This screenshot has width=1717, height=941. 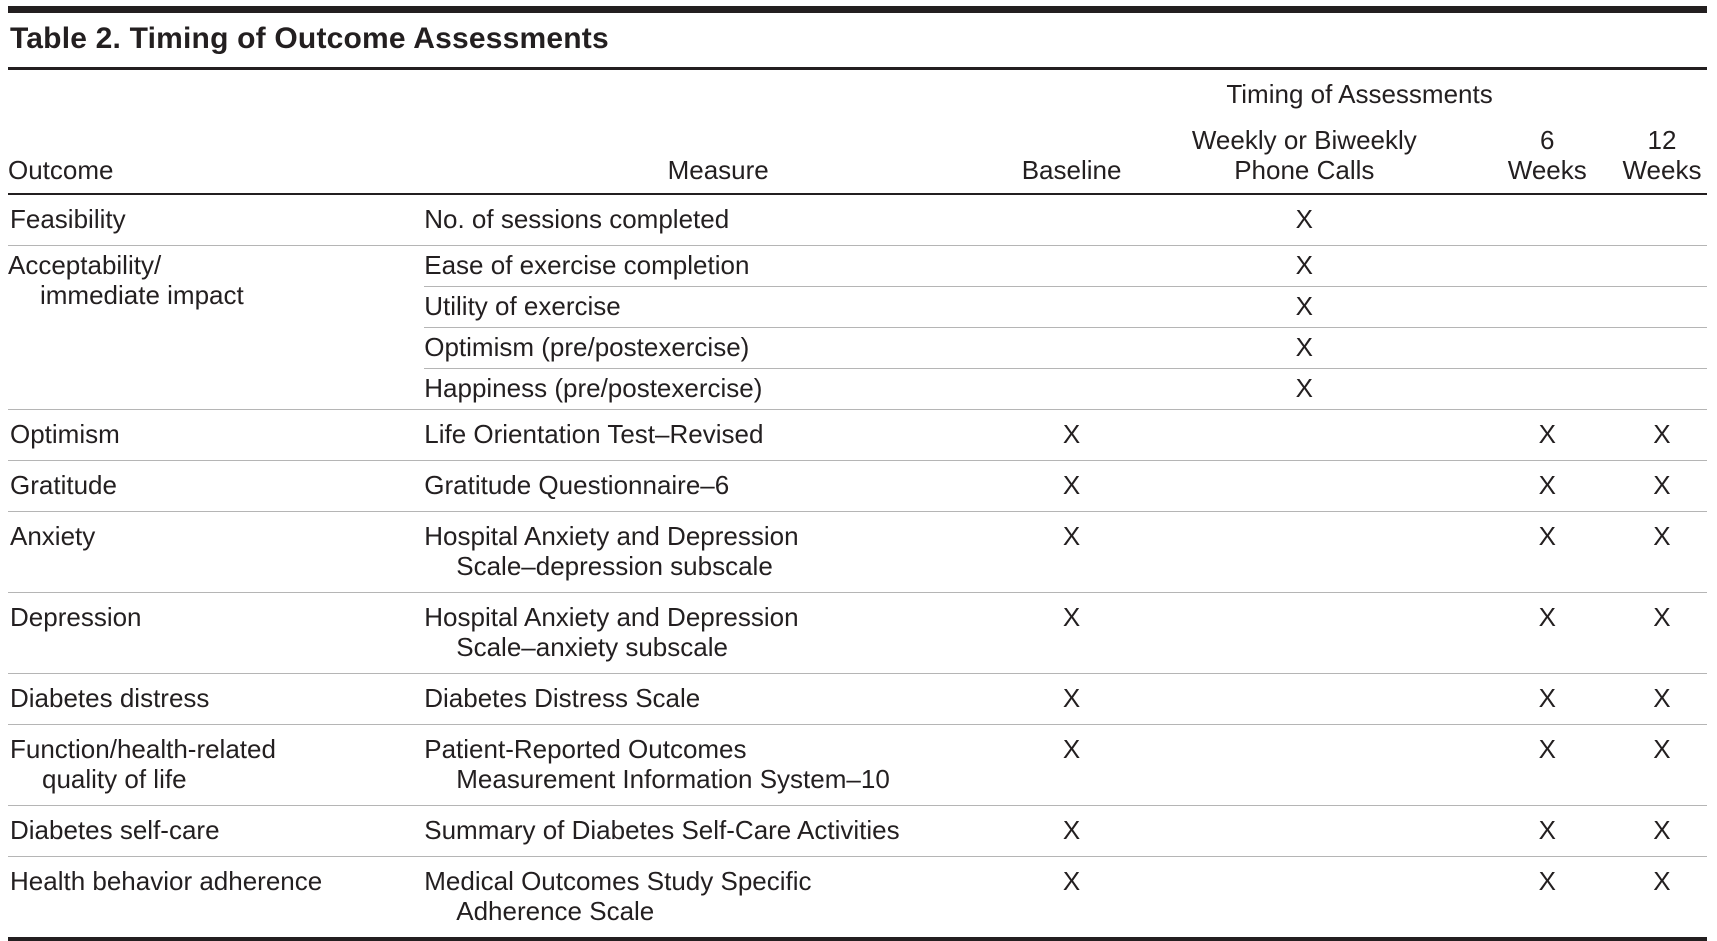 I want to click on measure-cell: Utility of exercise, so click(x=718, y=307).